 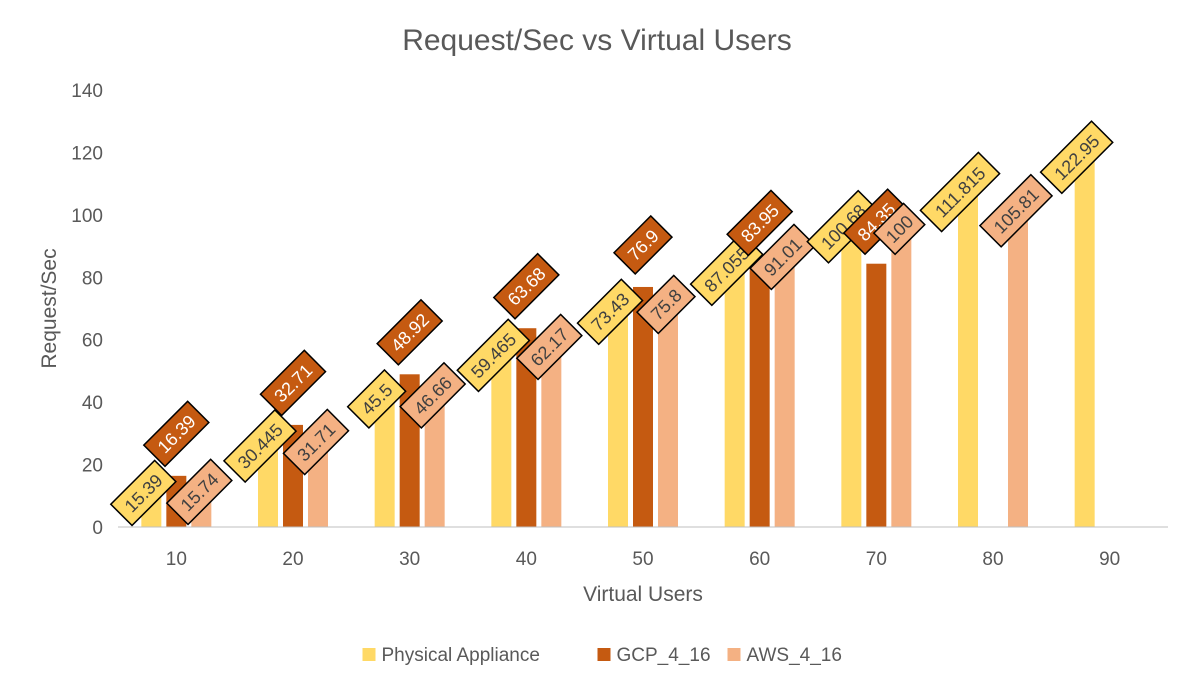 What do you see at coordinates (794, 655) in the screenshot?
I see `legend-label: AWS_4_16` at bounding box center [794, 655].